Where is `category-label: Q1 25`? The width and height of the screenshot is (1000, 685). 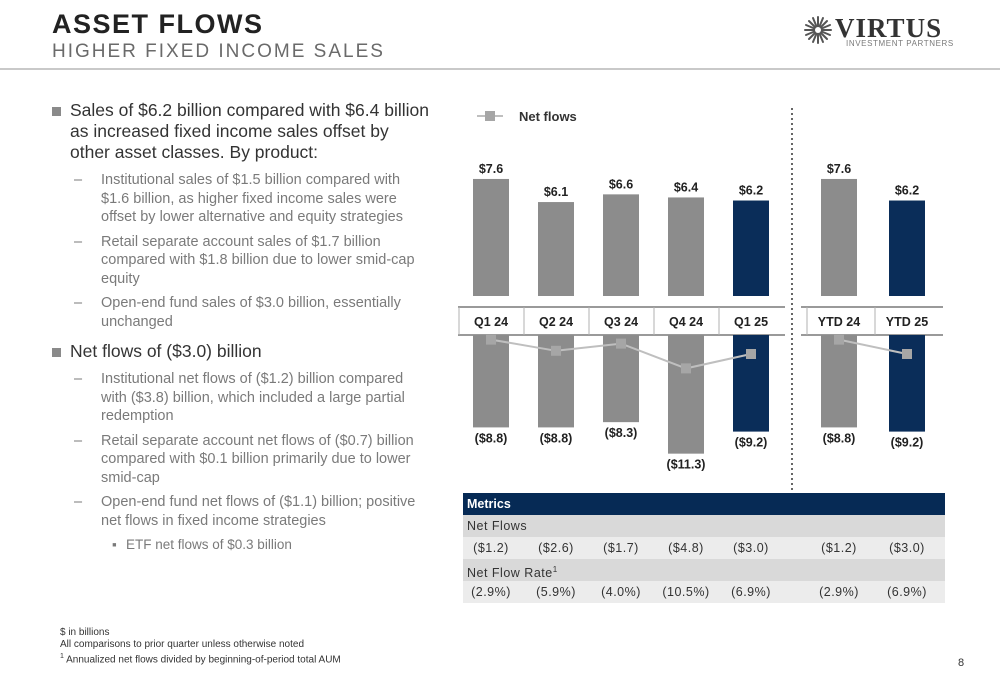
category-label: Q1 25 is located at coordinates (751, 322).